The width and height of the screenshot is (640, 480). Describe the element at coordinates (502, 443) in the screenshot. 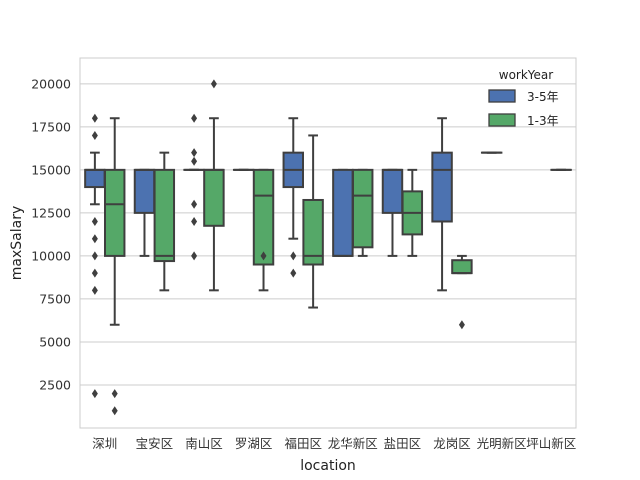

I see `x-tick-label: 光明新区` at that location.